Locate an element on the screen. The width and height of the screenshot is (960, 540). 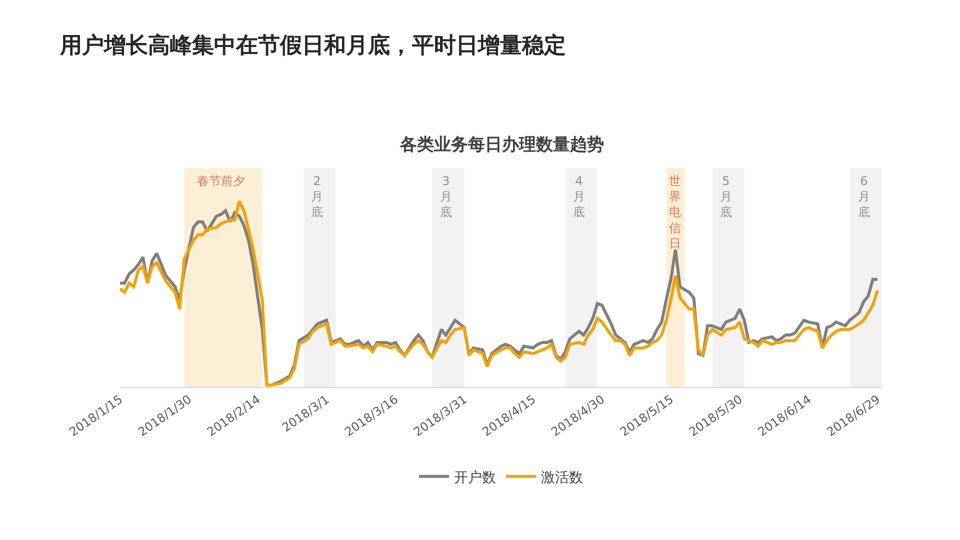
legend-label: 激活数 is located at coordinates (562, 478).